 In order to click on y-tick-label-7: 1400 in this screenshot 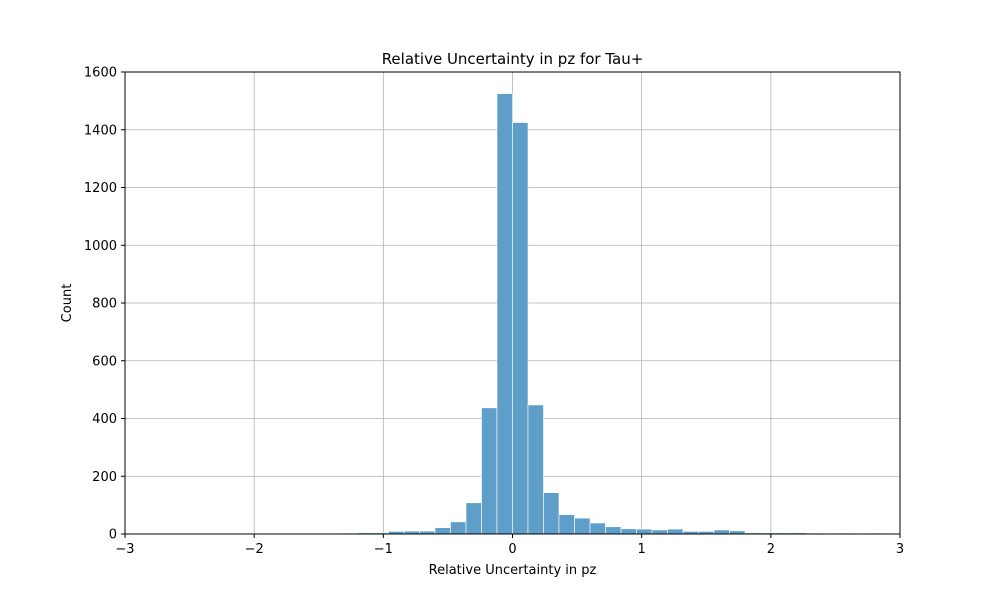, I will do `click(100, 130)`.